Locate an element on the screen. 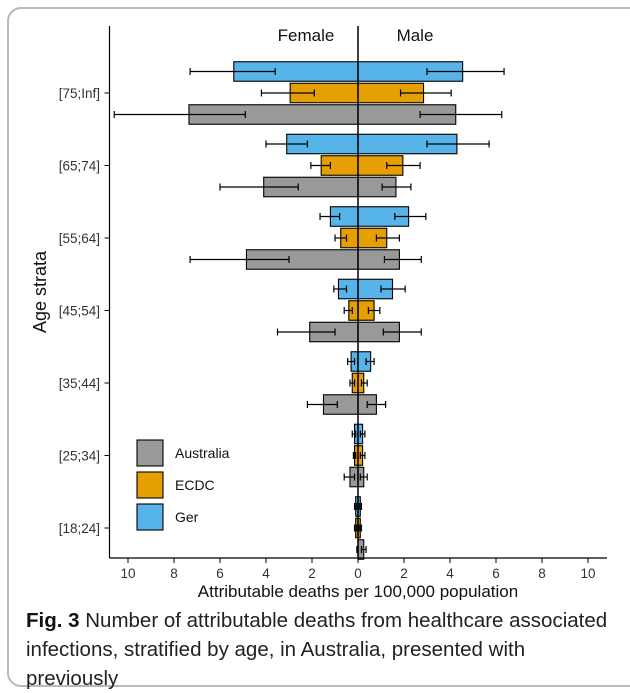 Image resolution: width=630 pixels, height=693 pixels. legend: Australia ECDC Ger is located at coordinates (183, 485).